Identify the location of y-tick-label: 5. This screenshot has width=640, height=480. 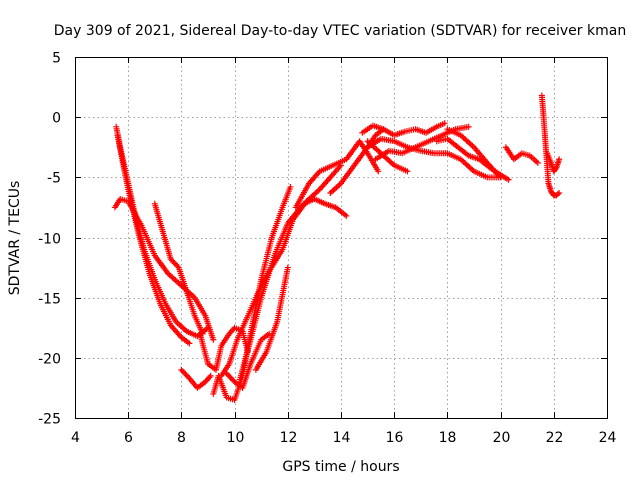
(56, 59).